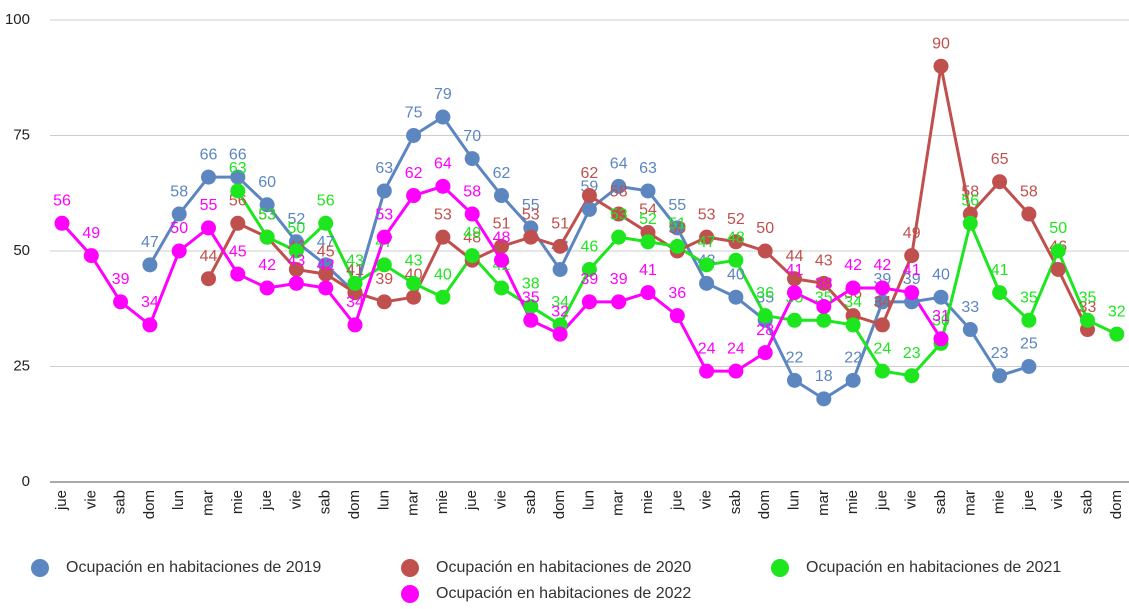 This screenshot has height=609, width=1129. Describe the element at coordinates (267, 265) in the screenshot. I see `data-label: 42` at that location.